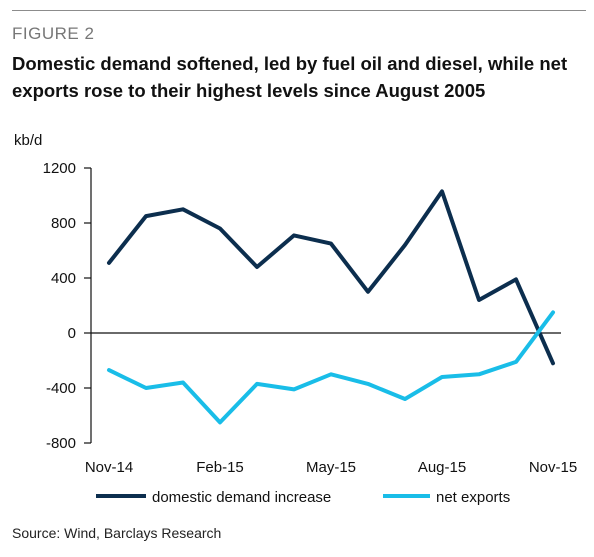 This screenshot has height=557, width=594. I want to click on legend: domestic demand increase net exports, so click(303, 497).